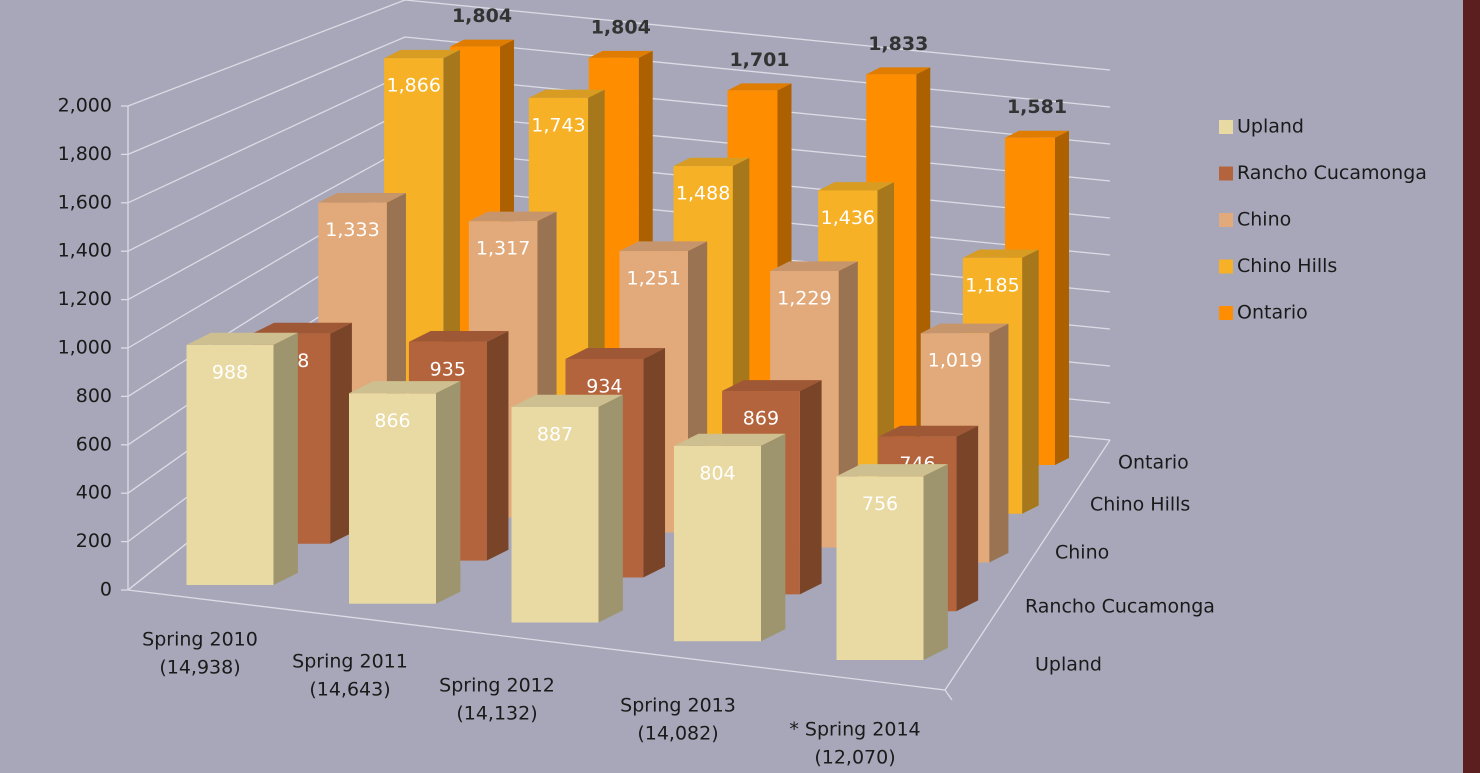  What do you see at coordinates (1120, 607) in the screenshot?
I see `depth-label: Rancho Cucamonga` at bounding box center [1120, 607].